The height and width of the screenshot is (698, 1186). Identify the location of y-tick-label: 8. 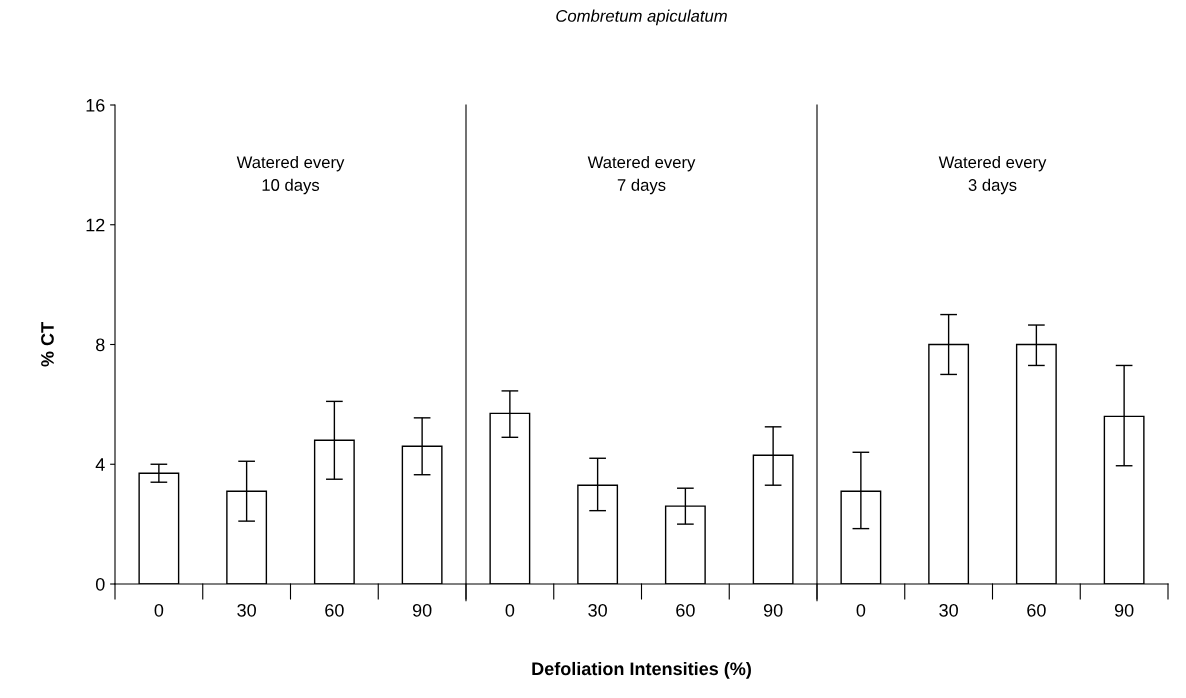
(100, 345).